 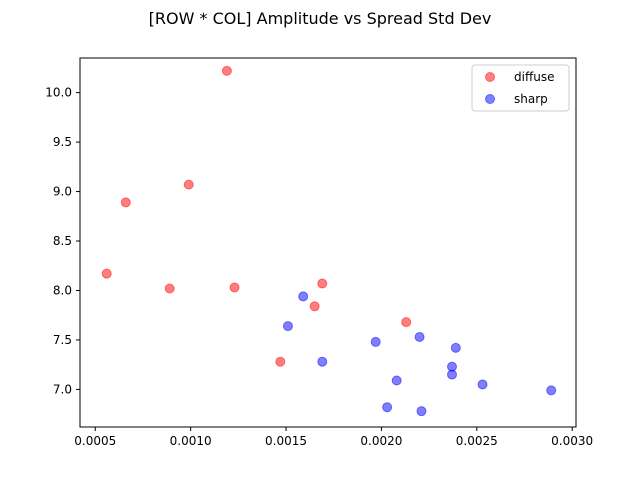 I want to click on y-axis: 7.0 7.5 8.0 8.5 9.0 9.5 10.0, so click(x=62, y=241).